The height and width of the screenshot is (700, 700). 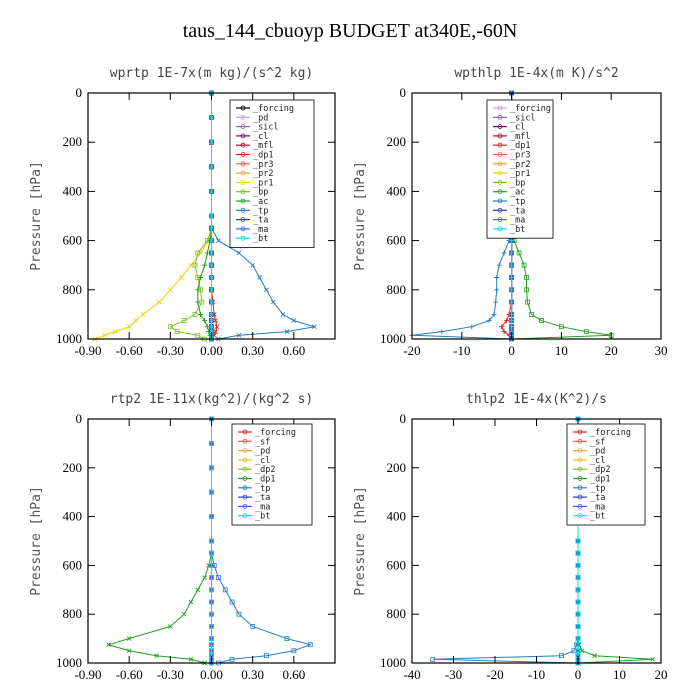 I want to click on legend-label: _pd, so click(x=260, y=118).